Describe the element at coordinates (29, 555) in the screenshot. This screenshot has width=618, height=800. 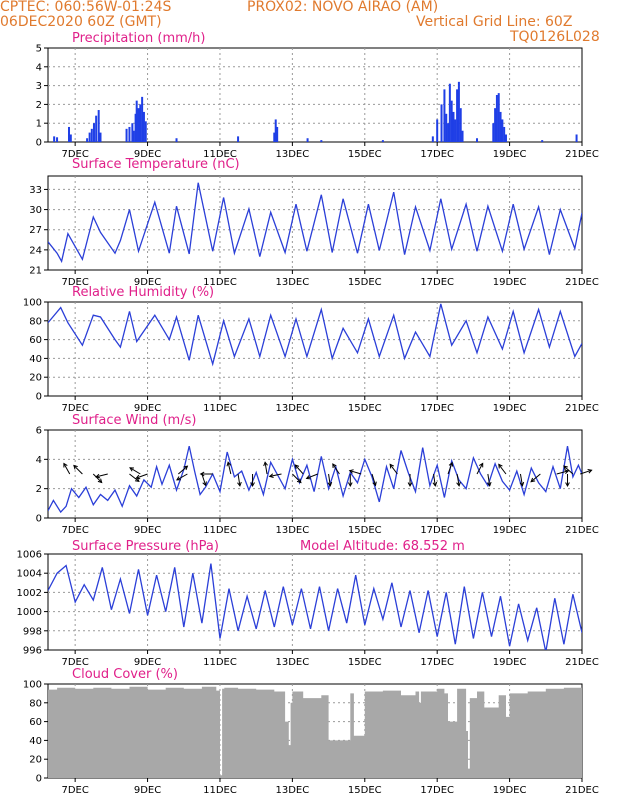
I see `pressure-ytick-label: 1006` at that location.